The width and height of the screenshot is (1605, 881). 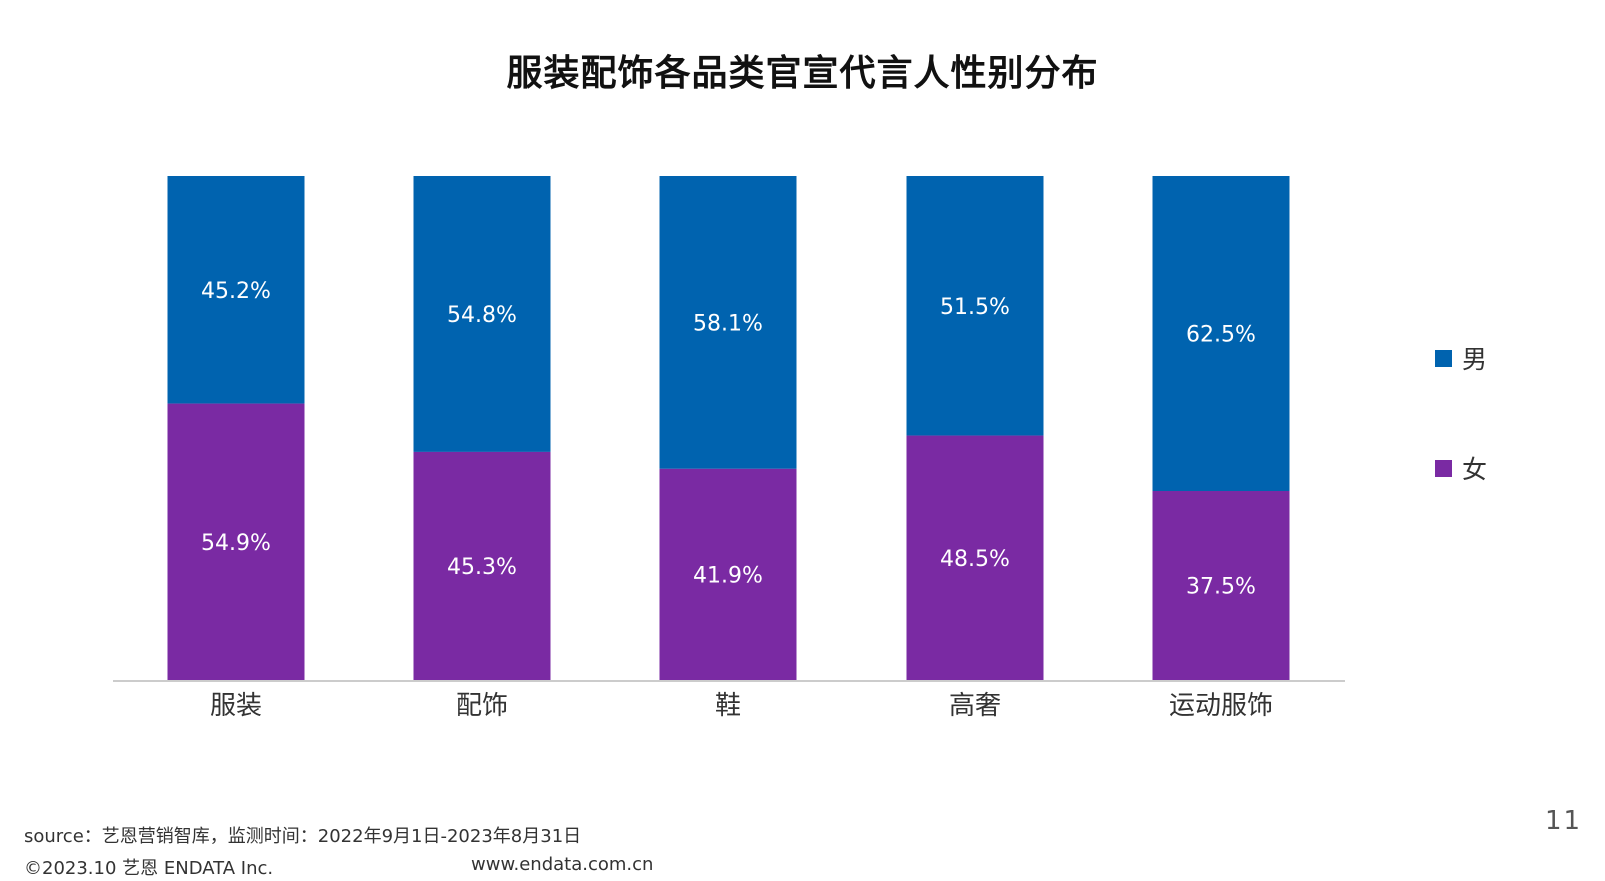 I want to click on data-label-male-2: 58.1%, so click(x=728, y=323).